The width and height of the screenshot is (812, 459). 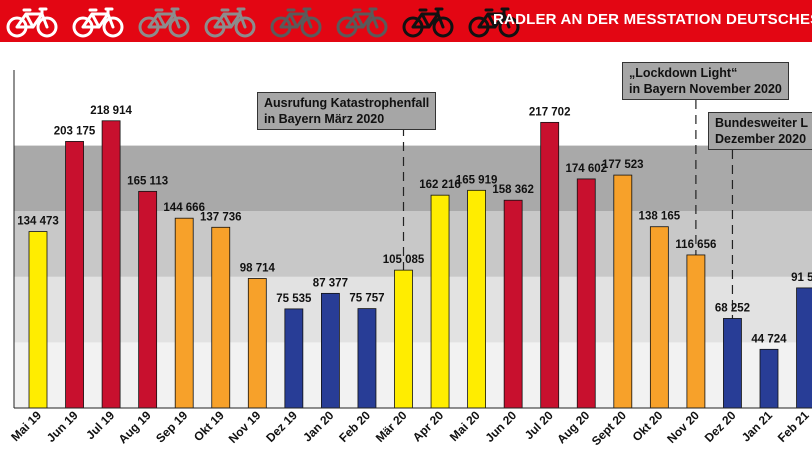 What do you see at coordinates (573, 427) in the screenshot?
I see `x-tick-label-15: Aug 20` at bounding box center [573, 427].